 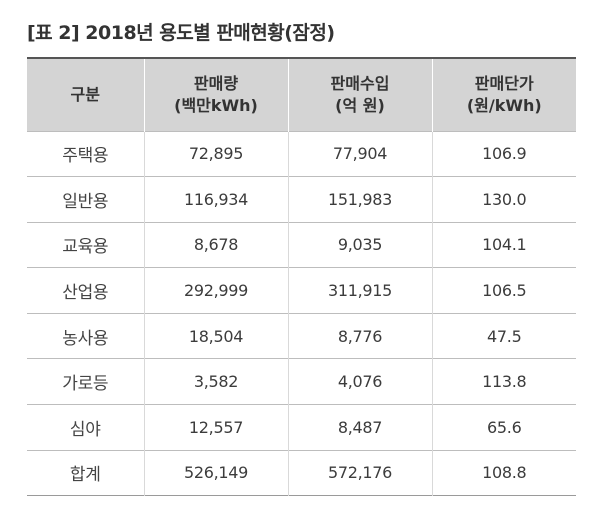 I want to click on table-row: 산업용 292,999 311,915 106.5, so click(x=301, y=290).